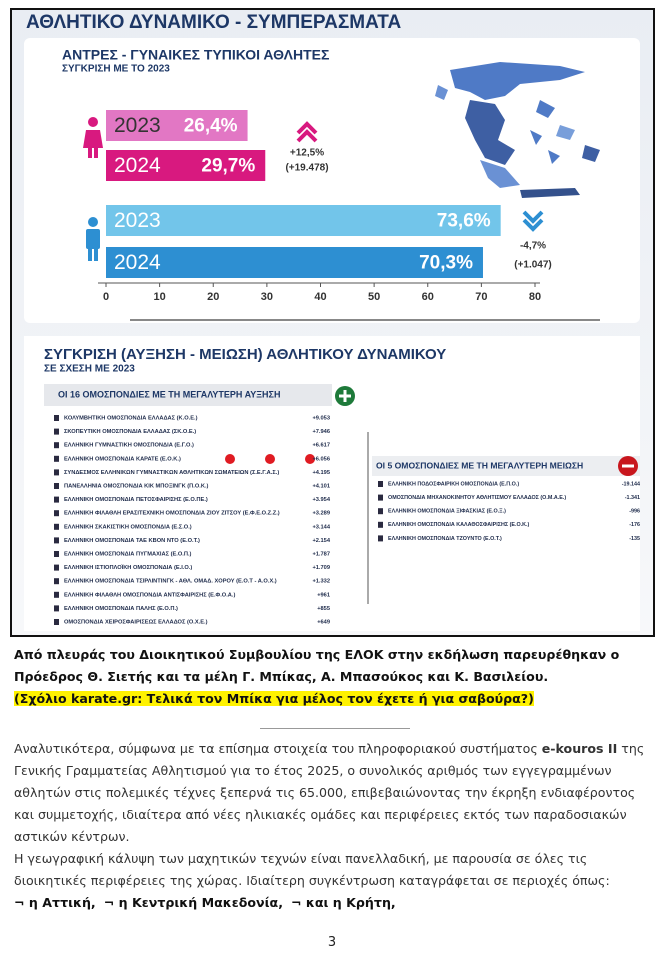  Describe the element at coordinates (321, 446) in the screenshot. I see `federation-change: +6.617` at that location.